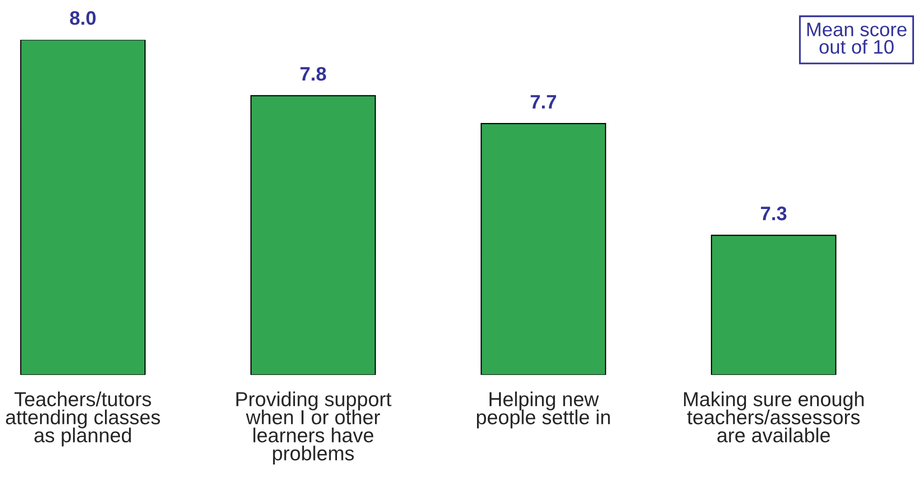 This screenshot has width=921, height=480. Describe the element at coordinates (314, 428) in the screenshot. I see `x-tick-label: Providing support when I or other learners have problems` at that location.